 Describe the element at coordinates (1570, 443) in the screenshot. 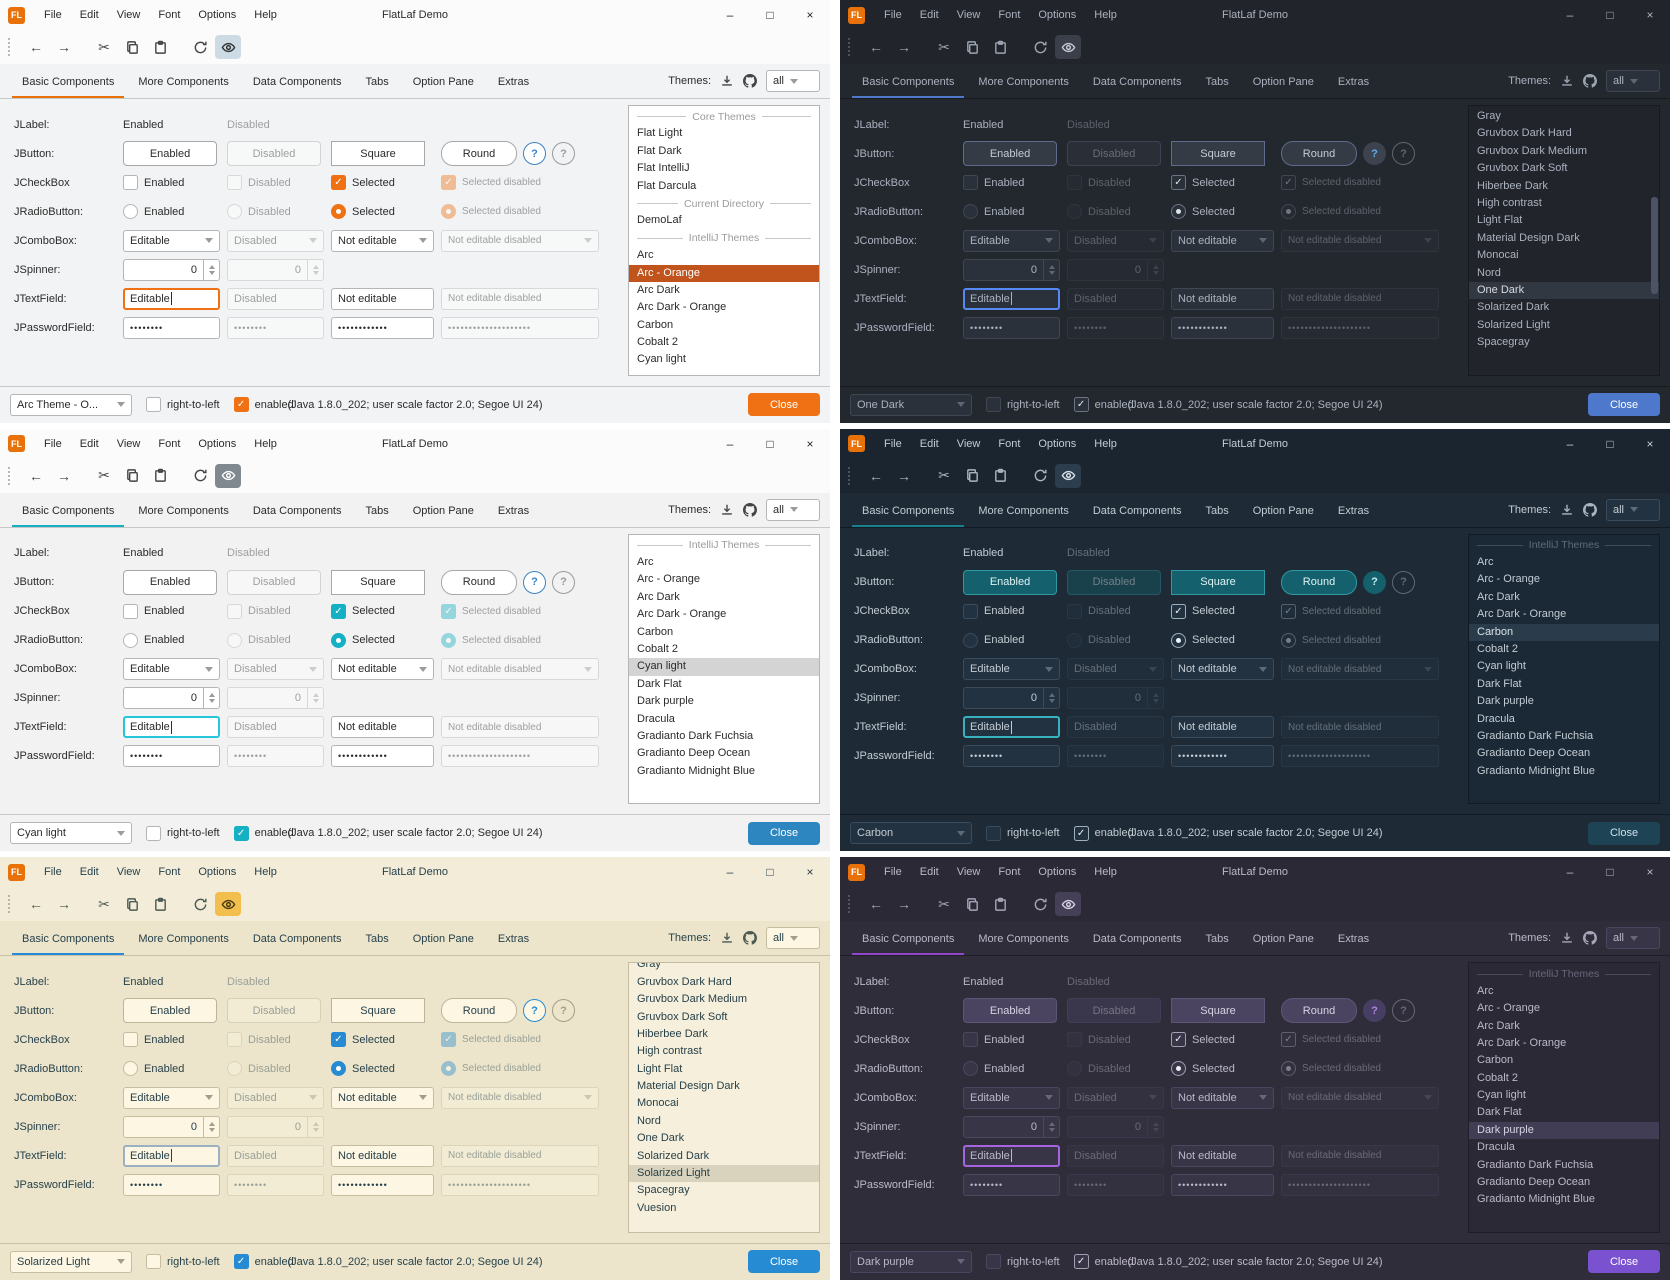

I see `minimize-icon: –` at that location.